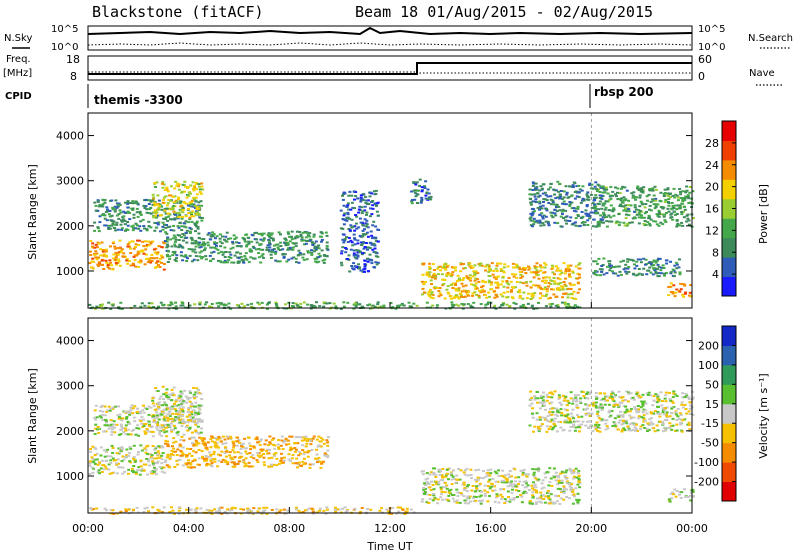 This screenshot has height=558, width=800. Describe the element at coordinates (504, 12) in the screenshot. I see `beam-info: Beam 18 01/Aug/2015 - 02/Aug/2015` at that location.